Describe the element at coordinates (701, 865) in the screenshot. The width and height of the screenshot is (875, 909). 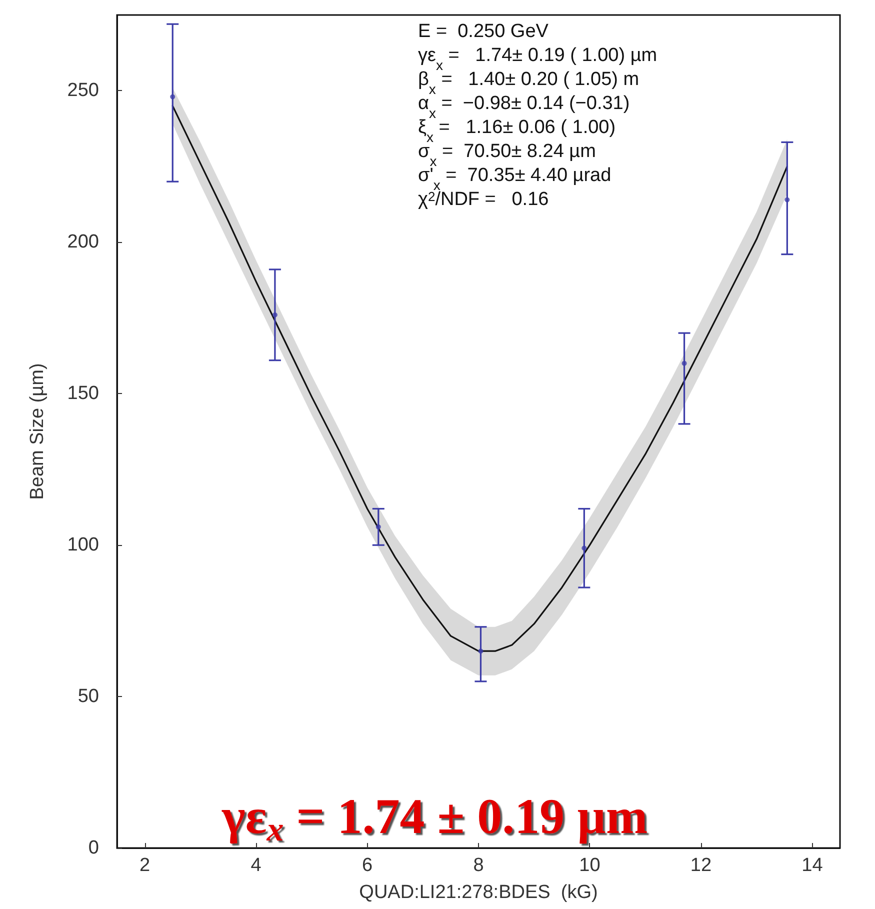
I see `x-tick-label: 12` at that location.